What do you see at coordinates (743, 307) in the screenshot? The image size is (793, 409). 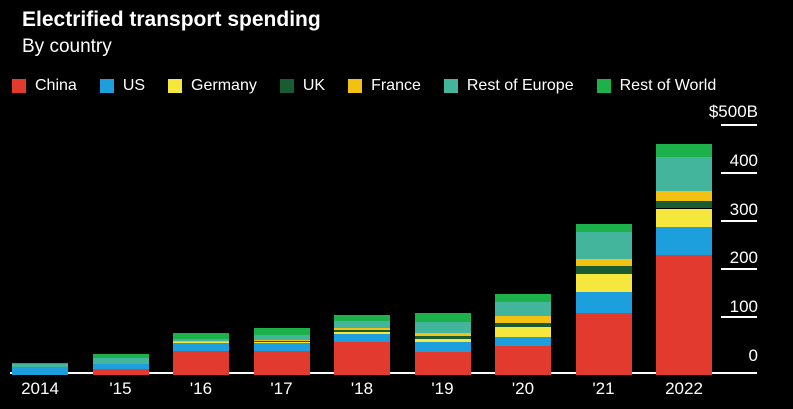 I see `y-axis-label-100: 100` at bounding box center [743, 307].